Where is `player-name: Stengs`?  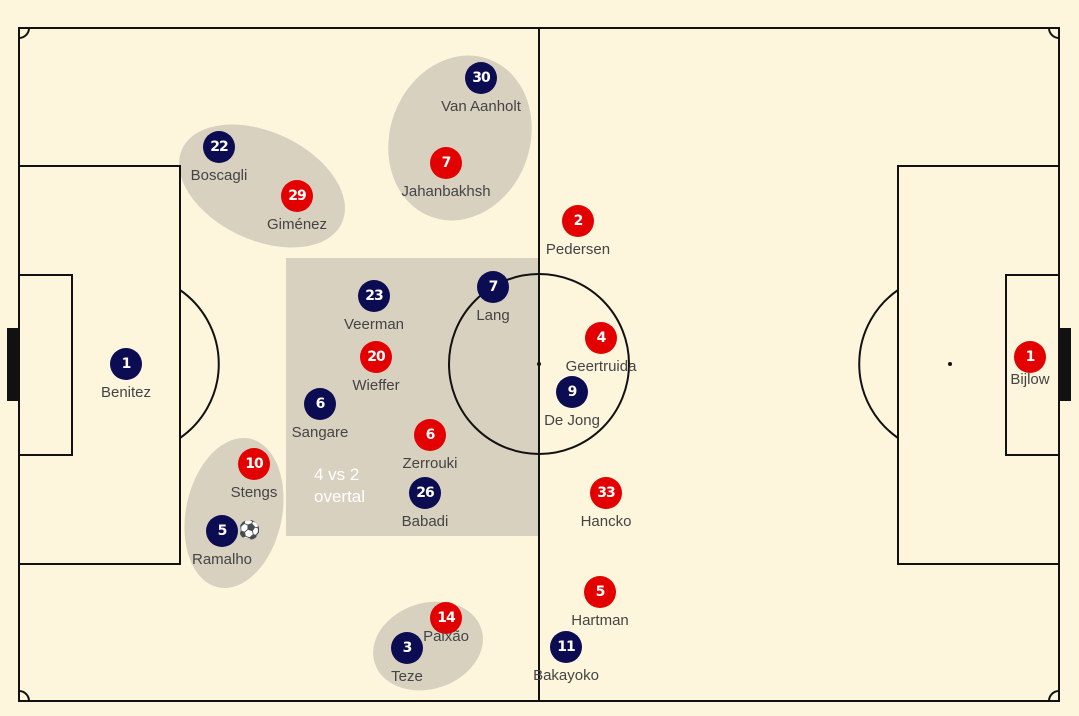
player-name: Stengs is located at coordinates (254, 492).